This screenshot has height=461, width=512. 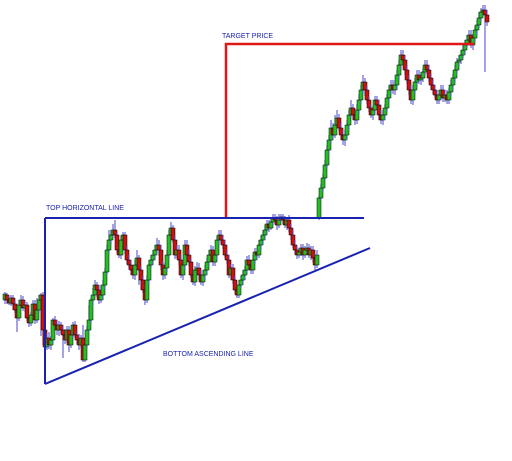 What do you see at coordinates (85, 208) in the screenshot?
I see `top-horizontal-line-label: TOP HORIZONTAL LINE` at bounding box center [85, 208].